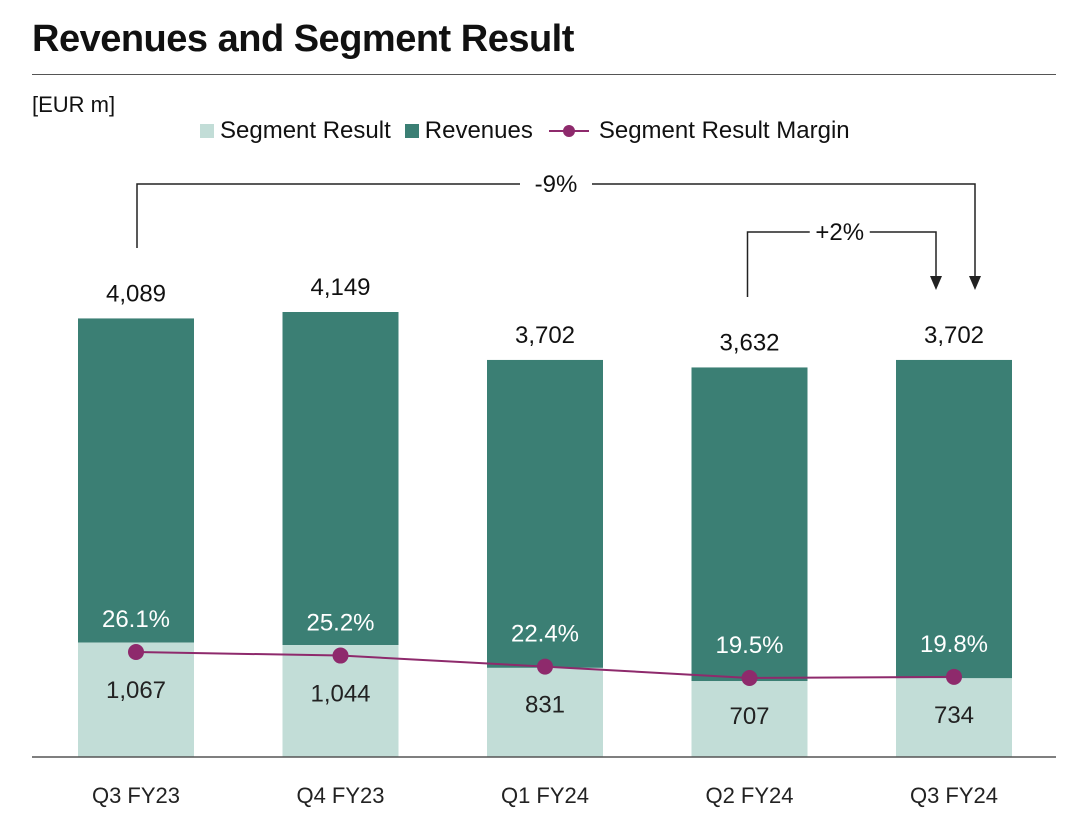  I want to click on segment-result-label-q4-fy23: 1,044, so click(340, 694).